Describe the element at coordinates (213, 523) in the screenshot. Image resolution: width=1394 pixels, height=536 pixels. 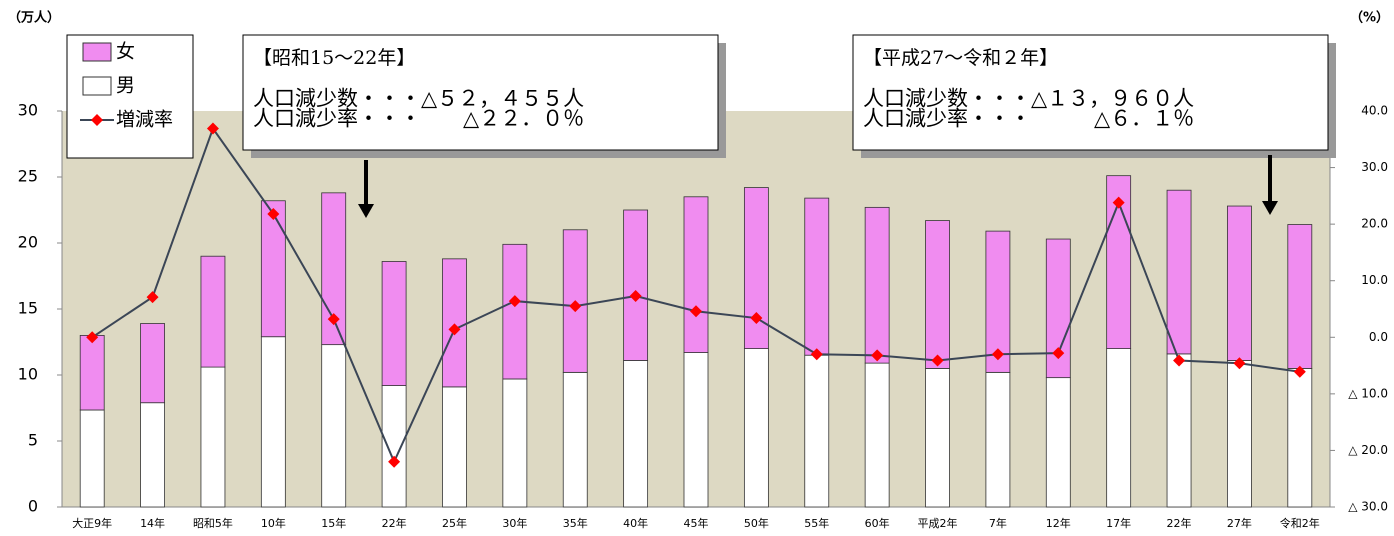
I see `x-tick-label: 昭和5年` at that location.